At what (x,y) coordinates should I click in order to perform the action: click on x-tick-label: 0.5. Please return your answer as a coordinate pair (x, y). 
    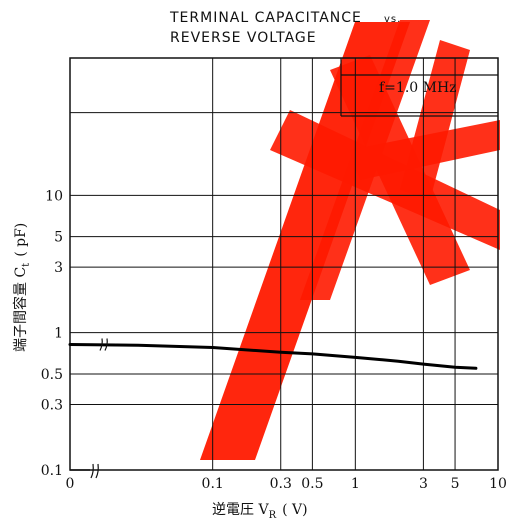
    Looking at the image, I should click on (312, 484).